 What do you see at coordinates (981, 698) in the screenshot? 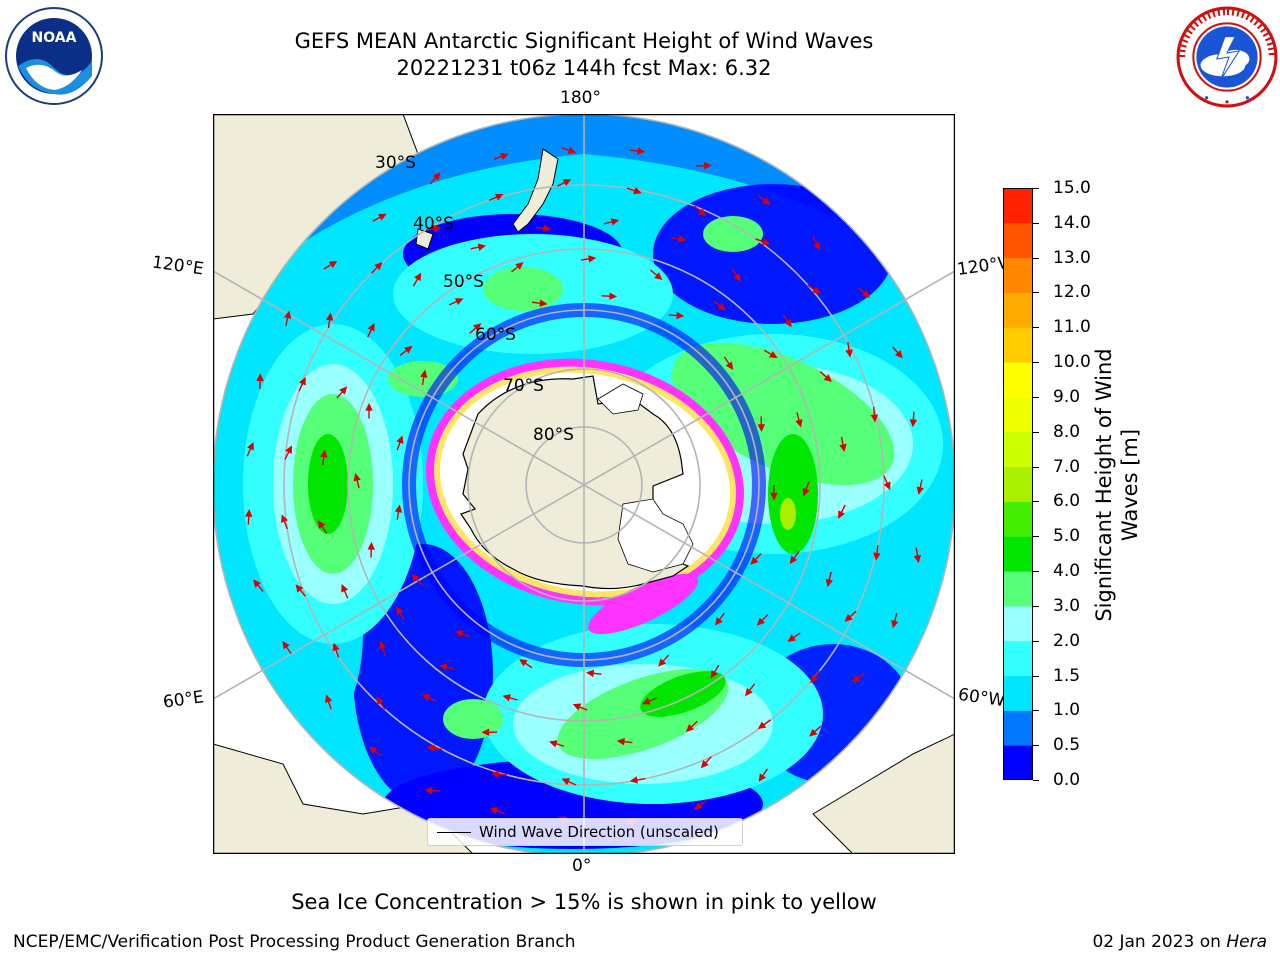
I see `lon-label-60w: 60°W` at bounding box center [981, 698].